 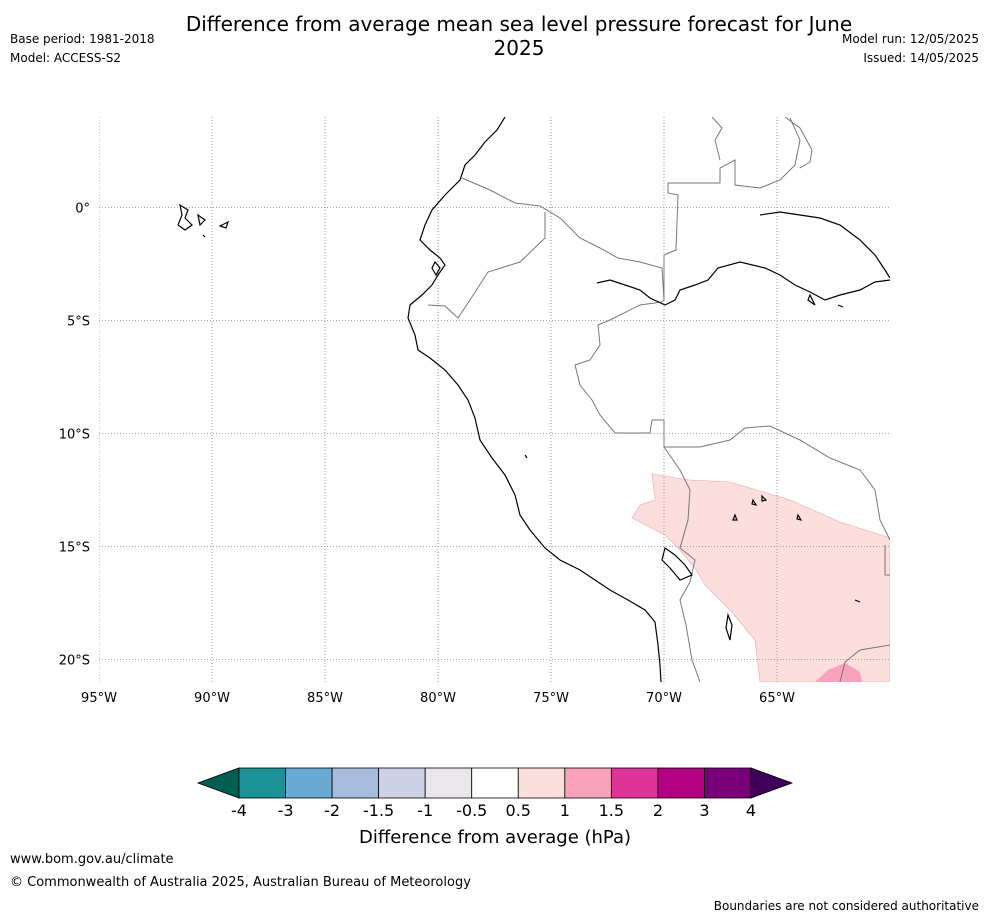 What do you see at coordinates (82, 208) in the screenshot?
I see `lat-tick-label: 0°` at bounding box center [82, 208].